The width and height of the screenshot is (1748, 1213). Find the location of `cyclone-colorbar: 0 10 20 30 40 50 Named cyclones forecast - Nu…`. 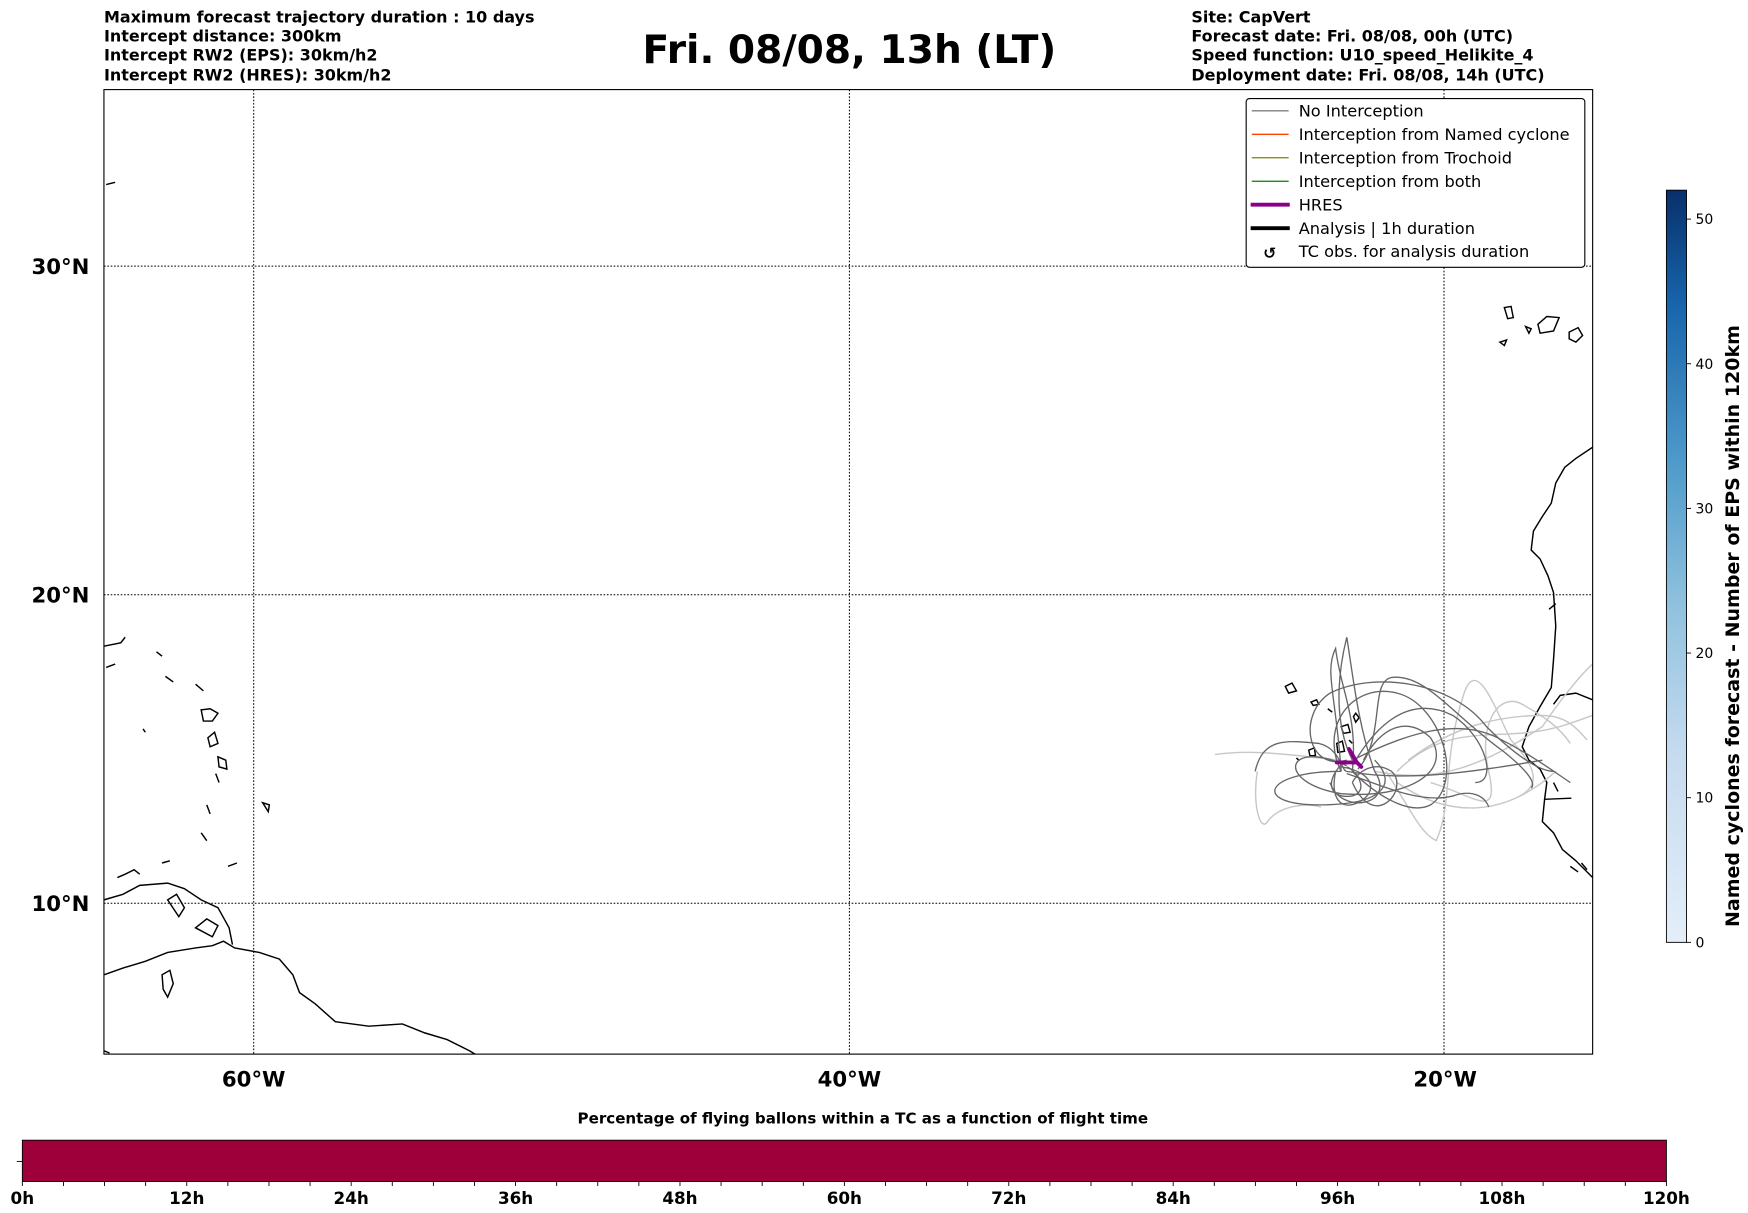

cyclone-colorbar: 0 10 20 30 40 50 Named cyclones forecast - Nu… is located at coordinates (1704, 570).